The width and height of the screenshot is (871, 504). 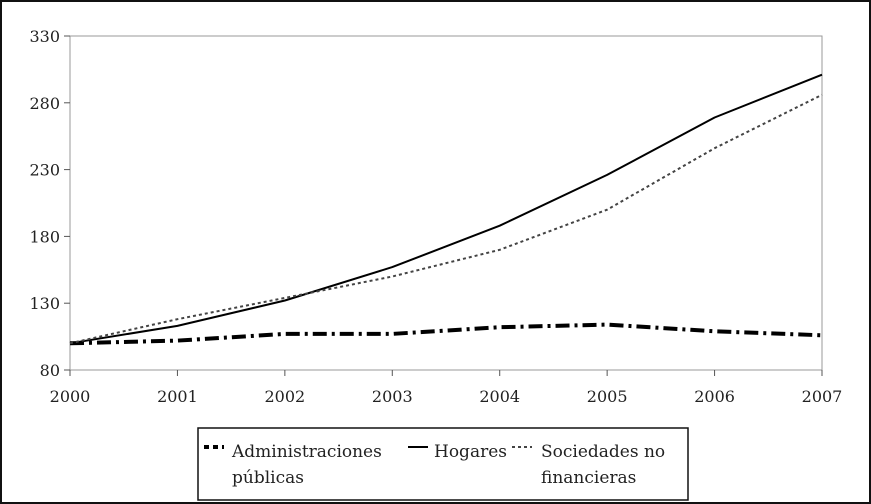 I want to click on y-tick-label: 180, so click(x=44, y=236).